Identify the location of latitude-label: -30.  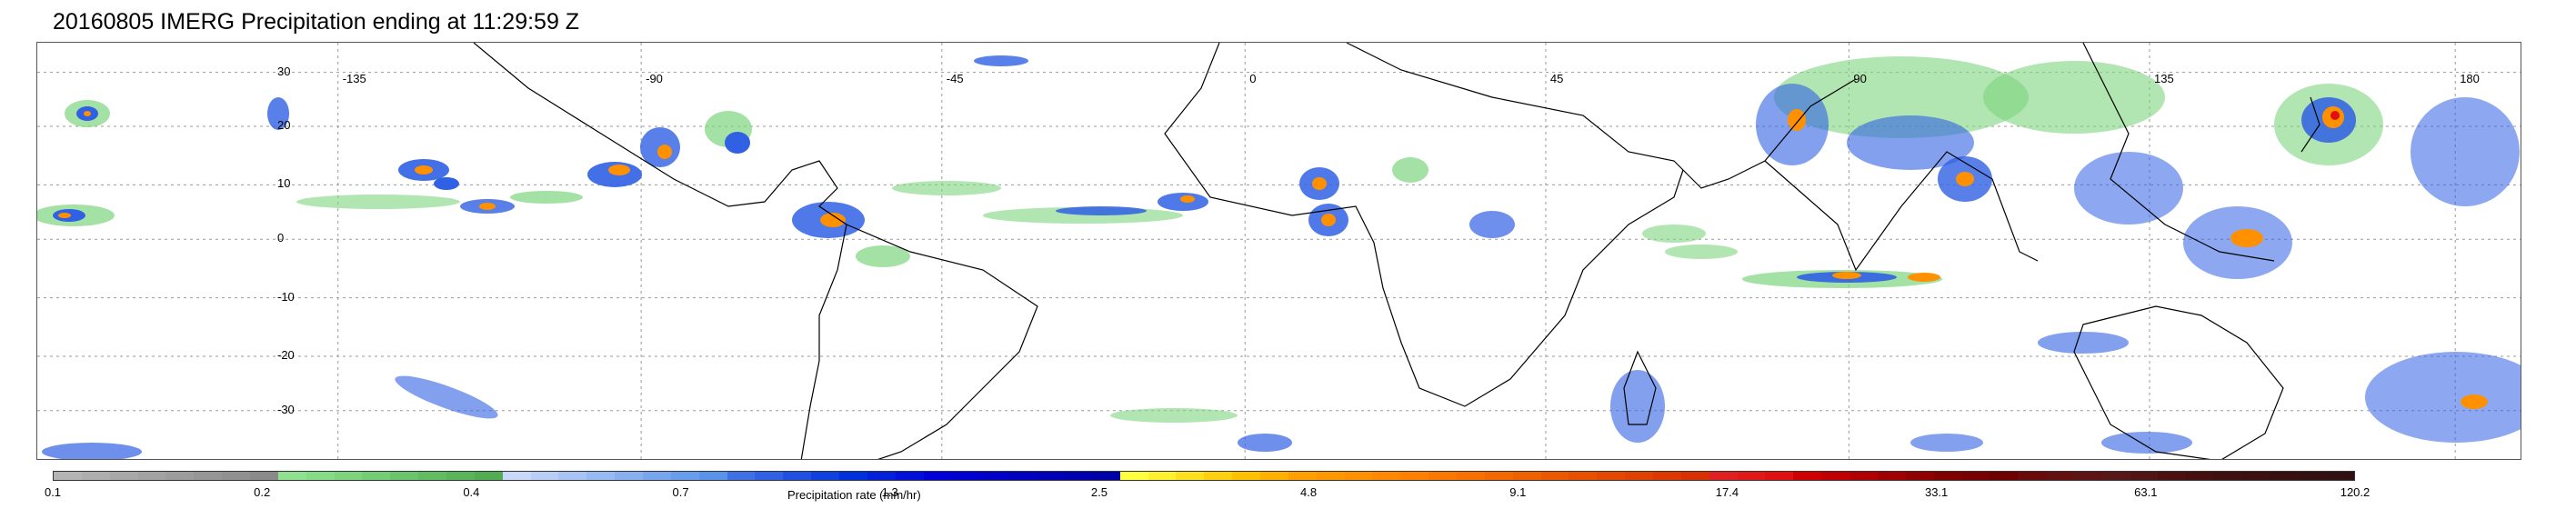
(286, 409).